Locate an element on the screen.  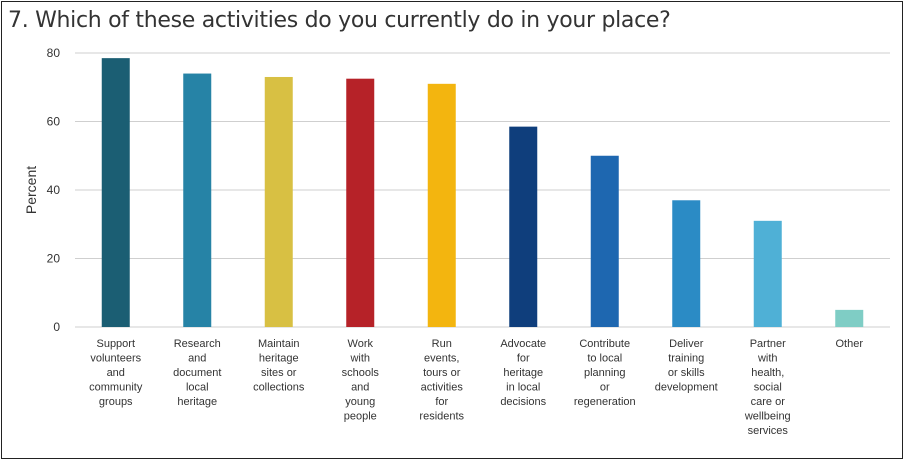
category-label-line: health, is located at coordinates (767, 373).